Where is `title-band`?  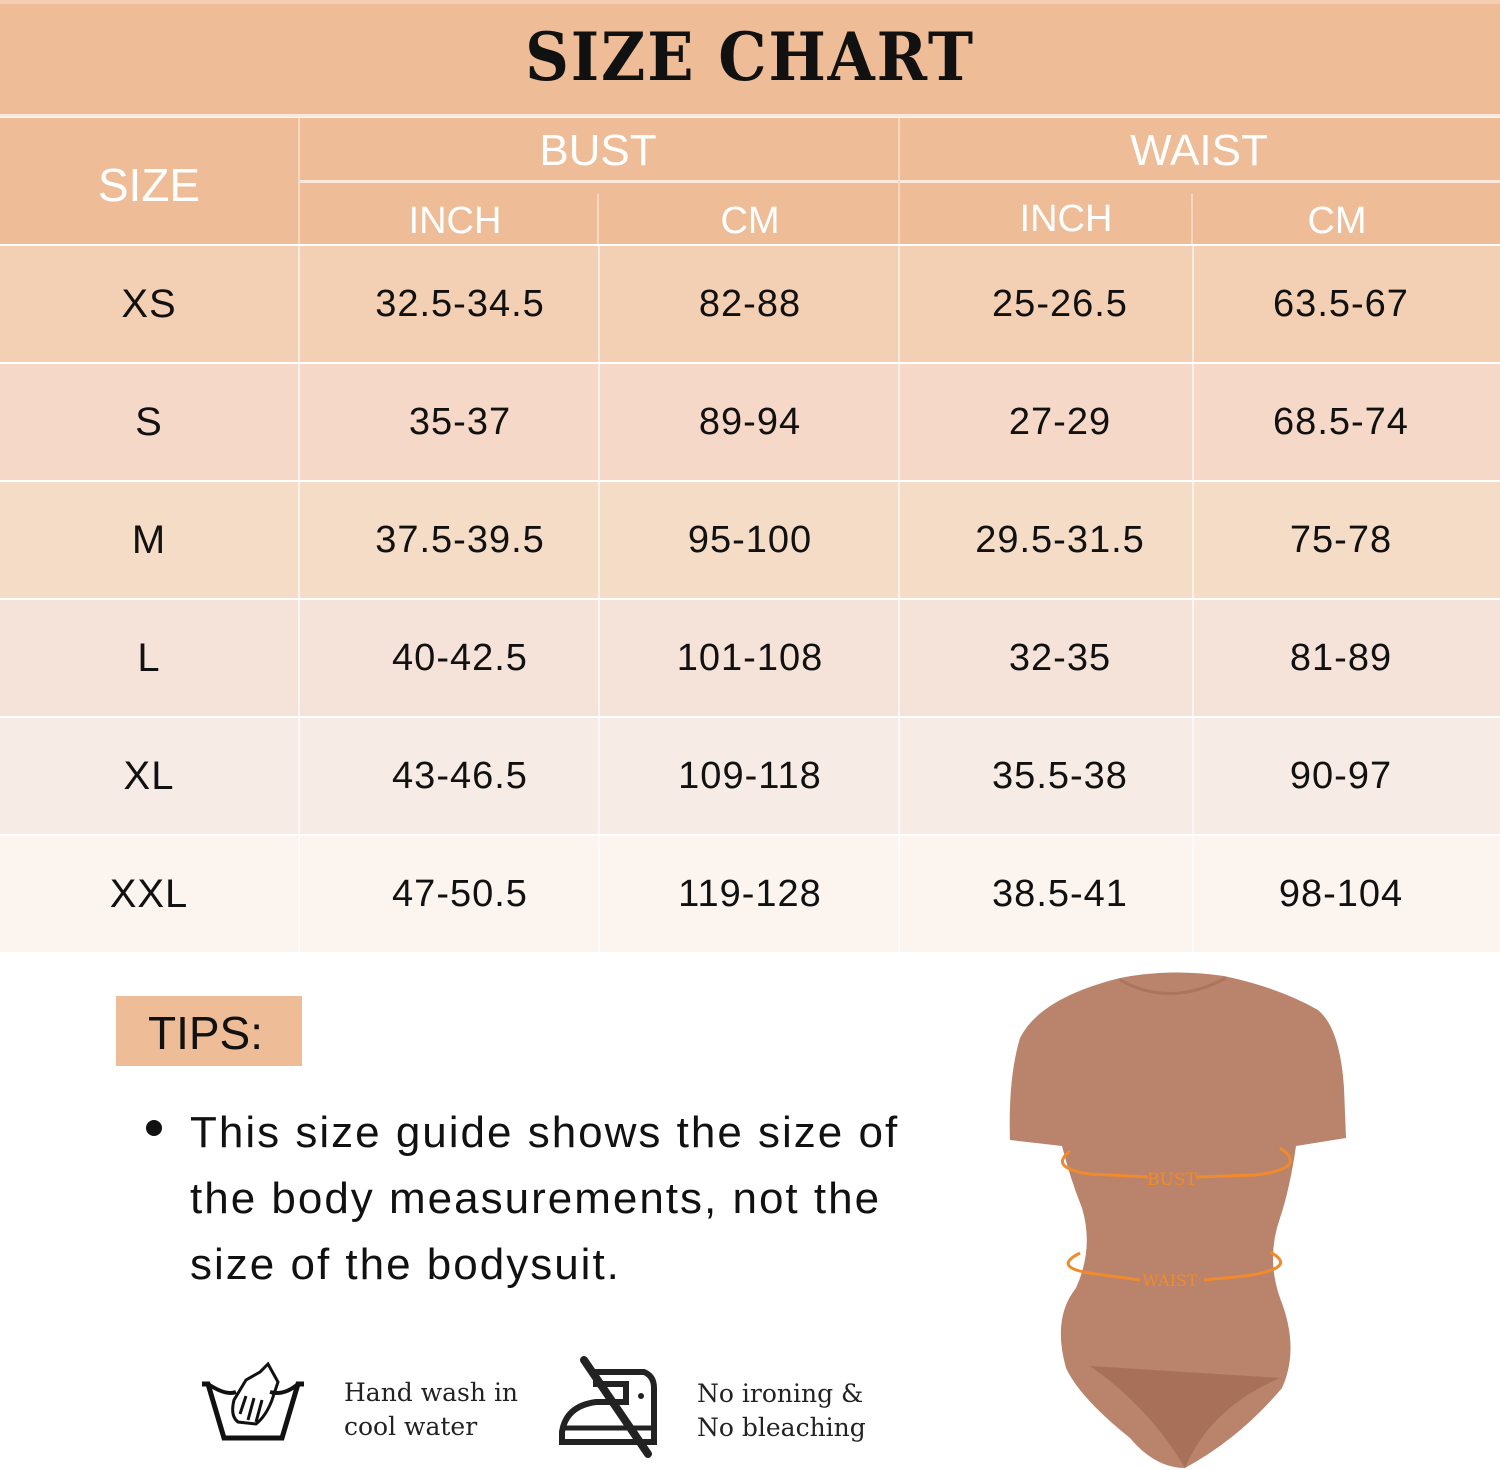
title-band is located at coordinates (750, 57).